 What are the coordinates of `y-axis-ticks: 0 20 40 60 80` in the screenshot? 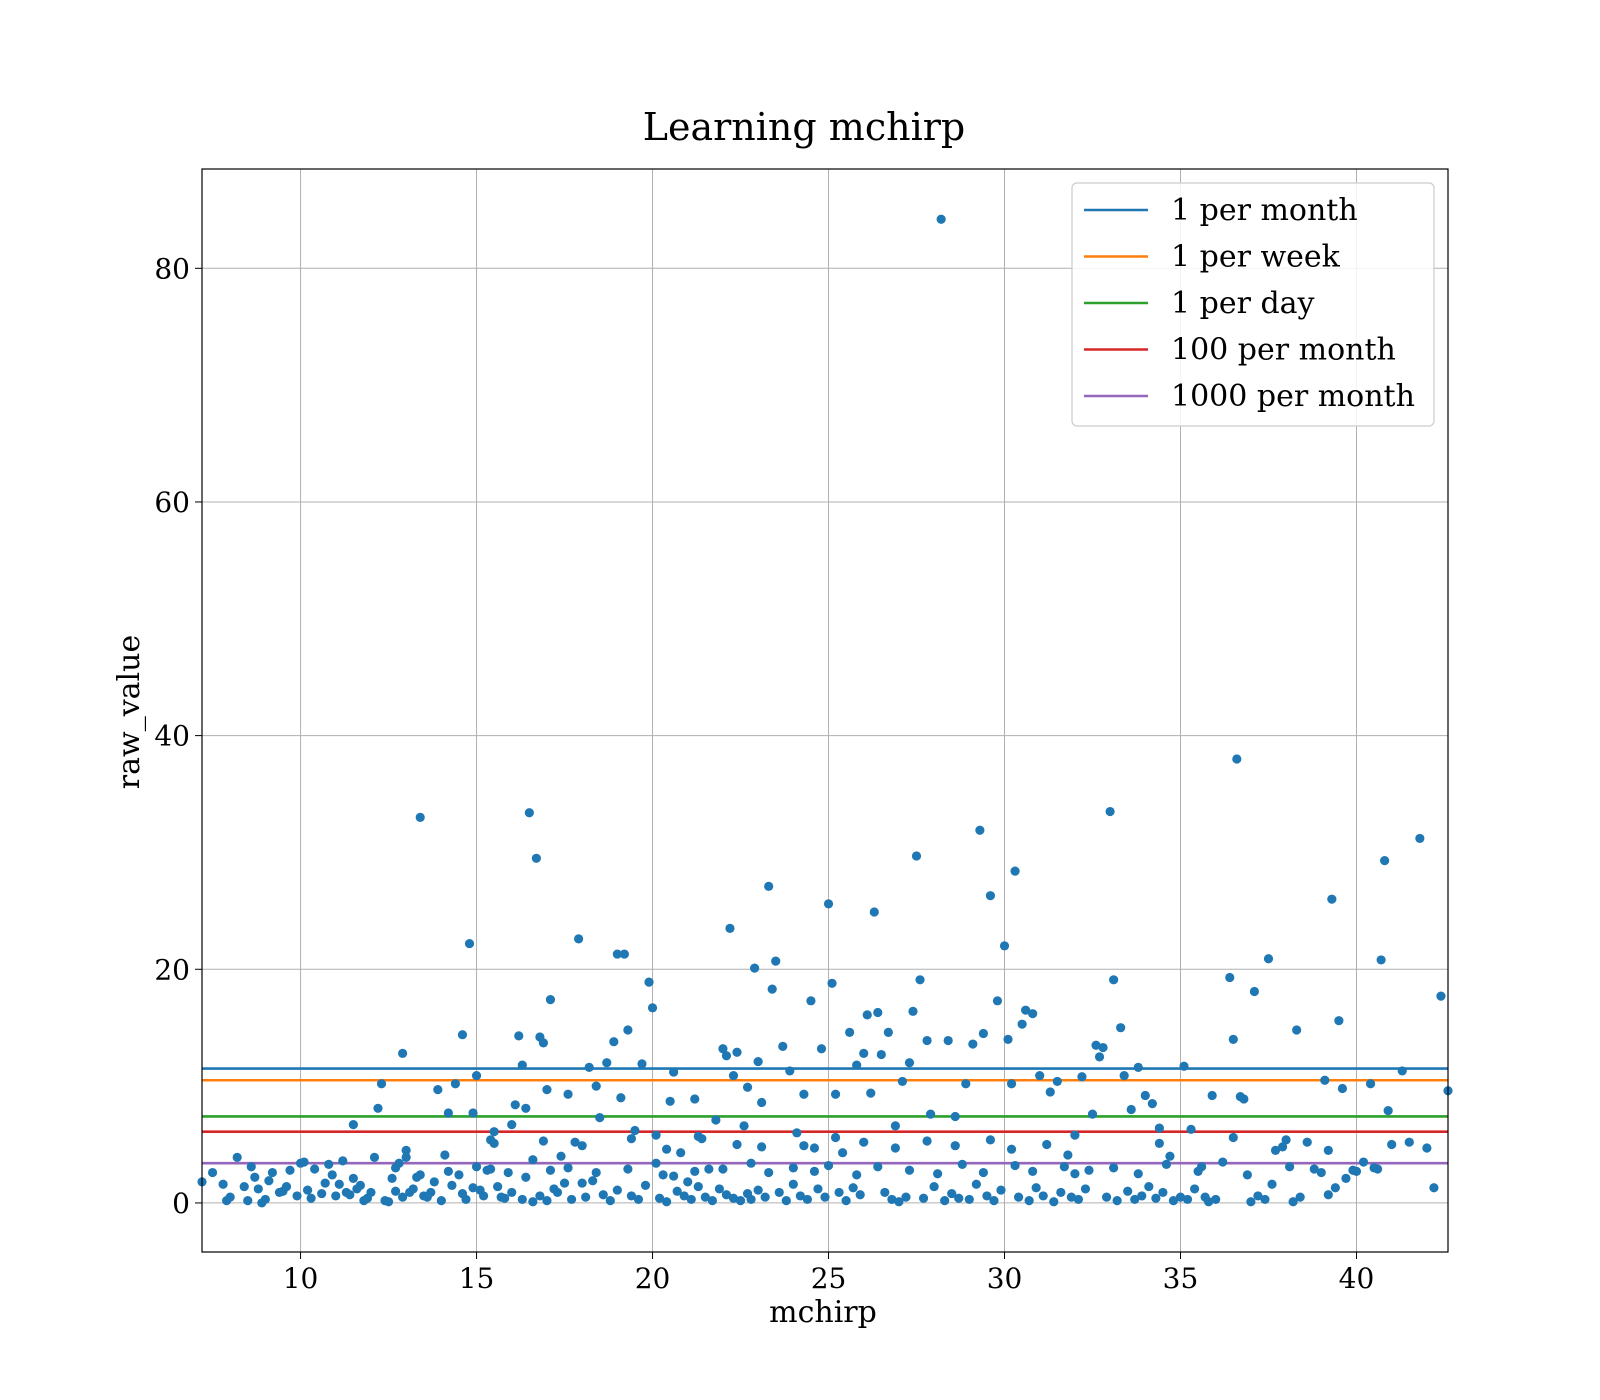 It's located at (178, 736).